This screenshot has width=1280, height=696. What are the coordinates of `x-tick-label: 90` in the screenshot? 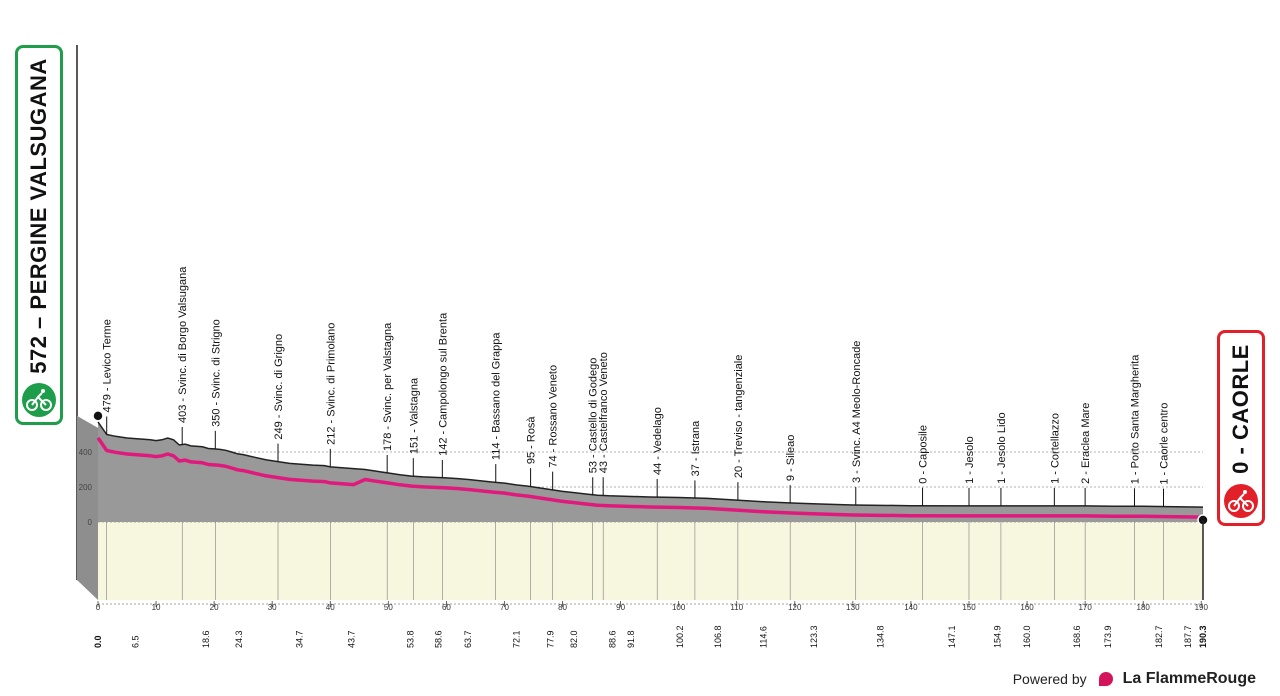 It's located at (620, 607).